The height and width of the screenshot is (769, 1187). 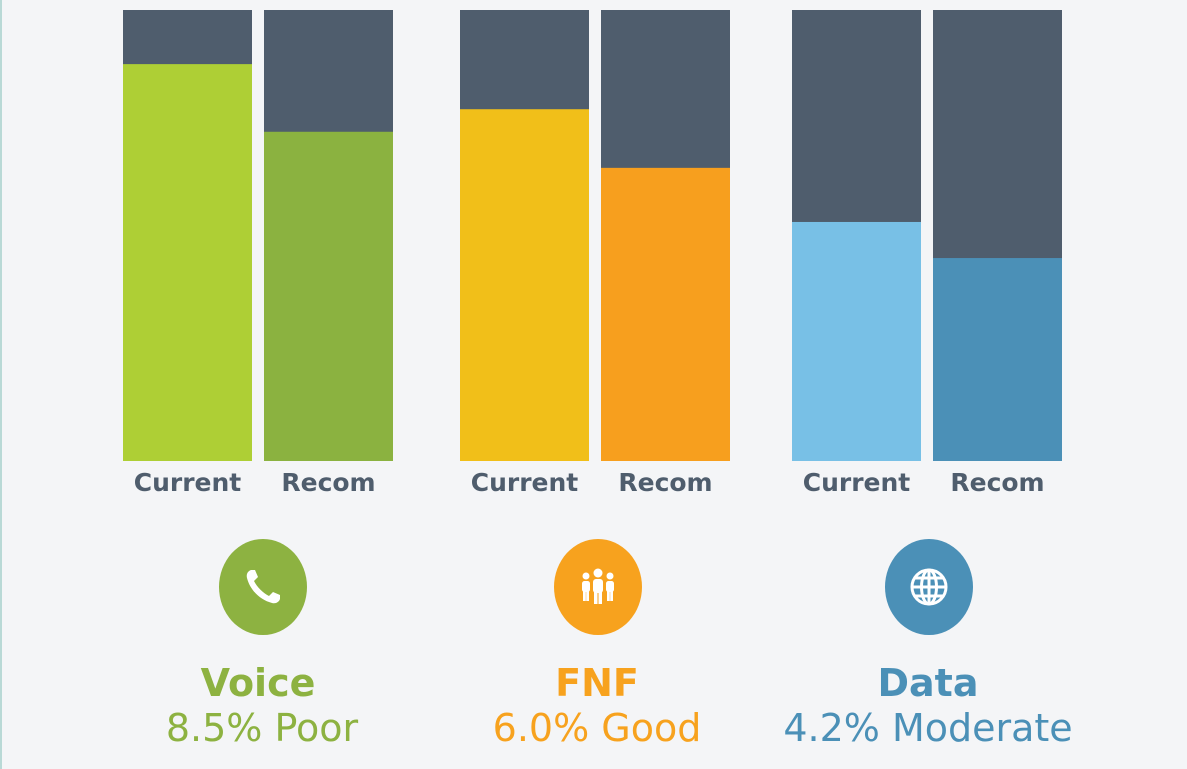 I want to click on data-recom-bar, so click(x=997, y=359).